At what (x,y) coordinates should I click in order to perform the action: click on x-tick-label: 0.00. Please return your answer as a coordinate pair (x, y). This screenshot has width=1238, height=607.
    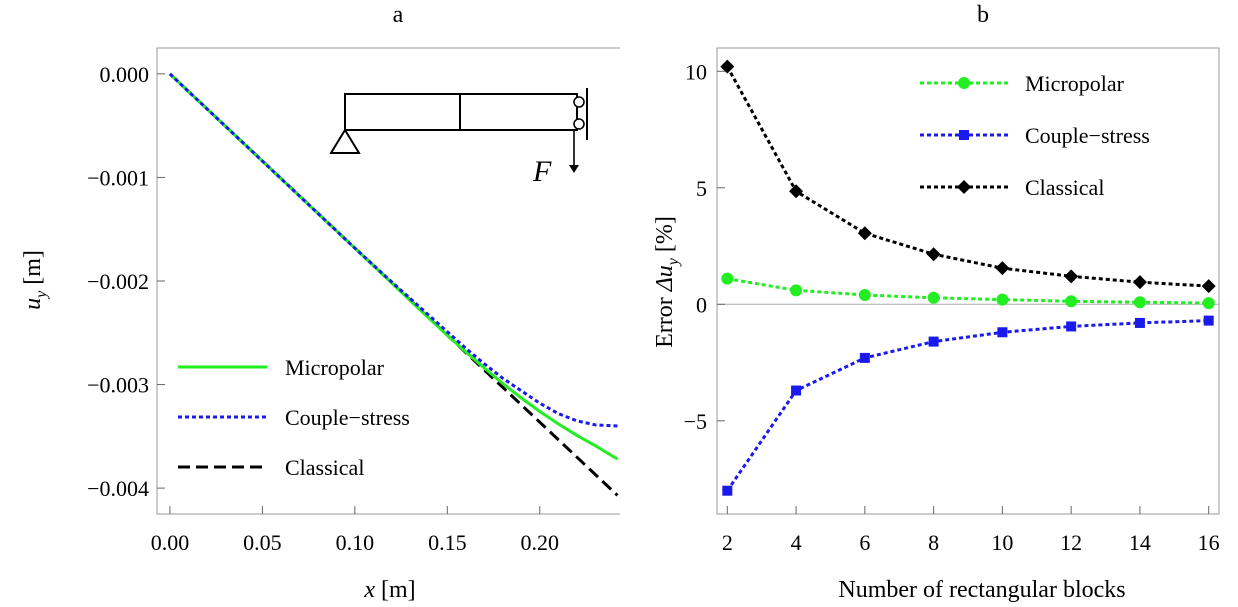
    Looking at the image, I should click on (170, 542).